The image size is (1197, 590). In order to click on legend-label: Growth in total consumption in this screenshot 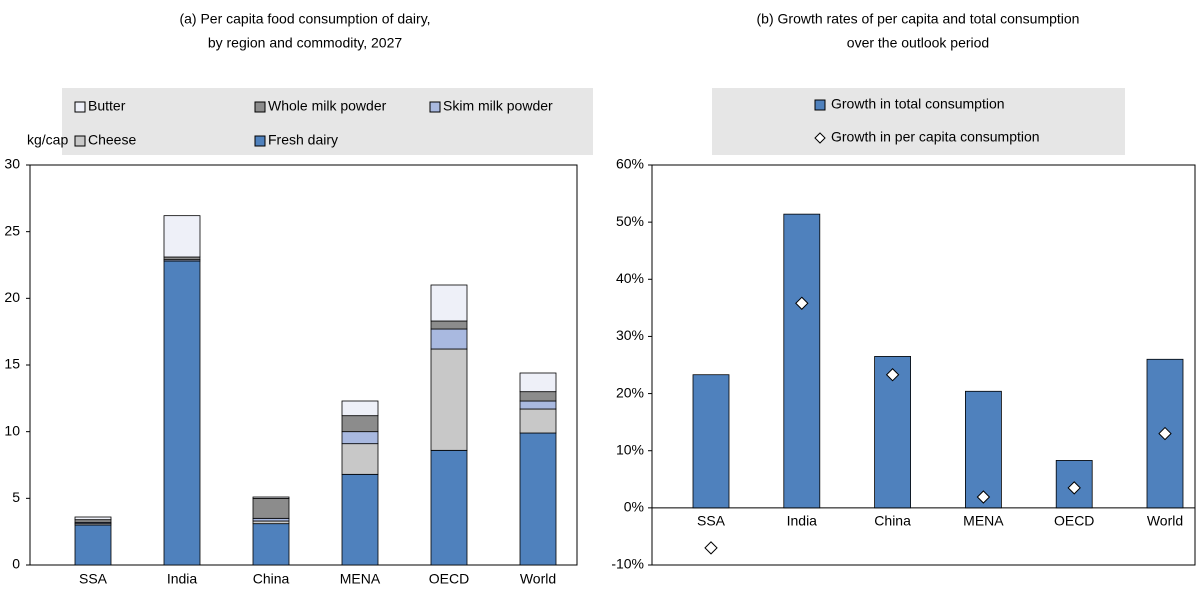, I will do `click(918, 104)`.